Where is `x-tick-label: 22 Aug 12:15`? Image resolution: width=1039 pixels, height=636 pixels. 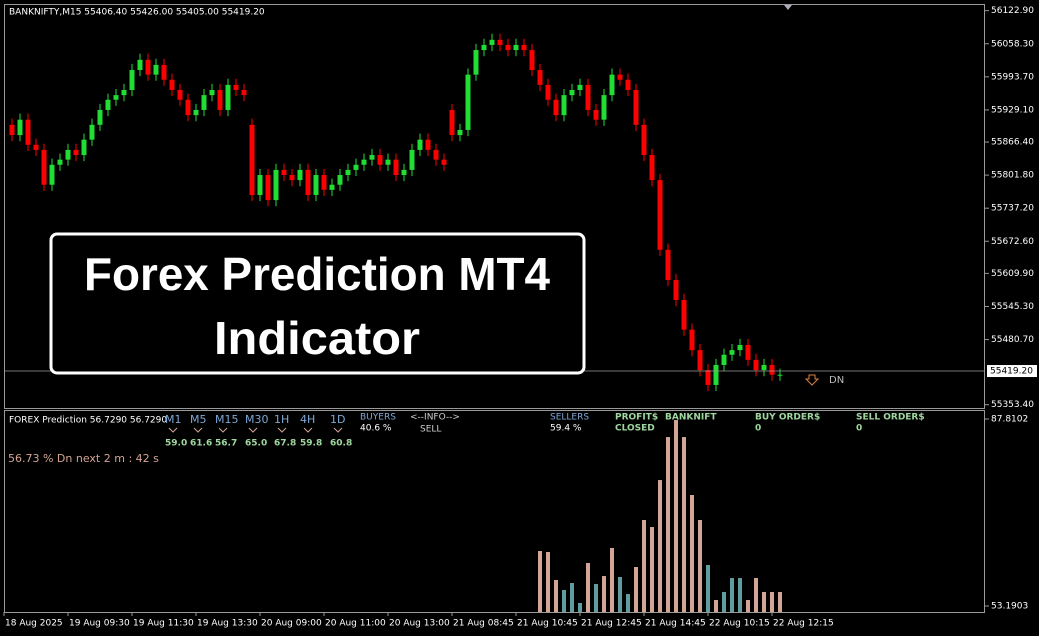 x-tick-label: 22 Aug 12:15 is located at coordinates (803, 624).